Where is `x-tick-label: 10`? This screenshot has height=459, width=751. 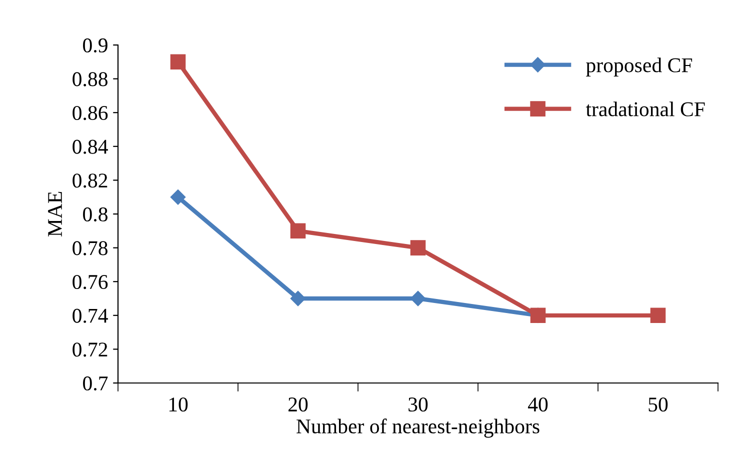
x-tick-label: 10 is located at coordinates (178, 404).